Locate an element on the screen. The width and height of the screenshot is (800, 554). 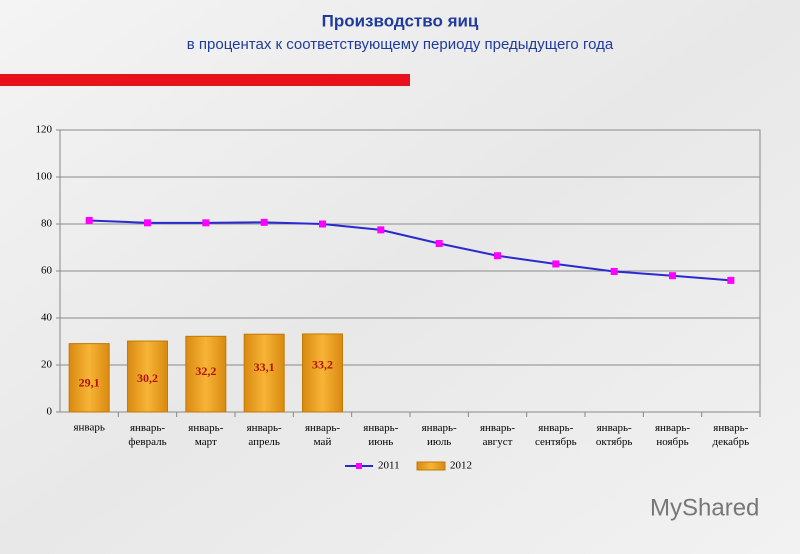
legend-label: 2012 is located at coordinates (461, 466).